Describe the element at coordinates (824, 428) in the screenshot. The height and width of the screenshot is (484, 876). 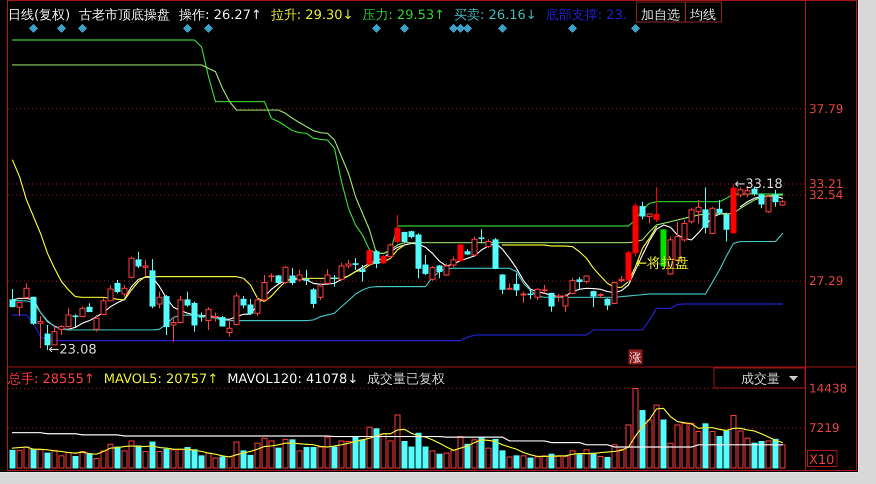
I see `y-tick-label: 7219` at that location.